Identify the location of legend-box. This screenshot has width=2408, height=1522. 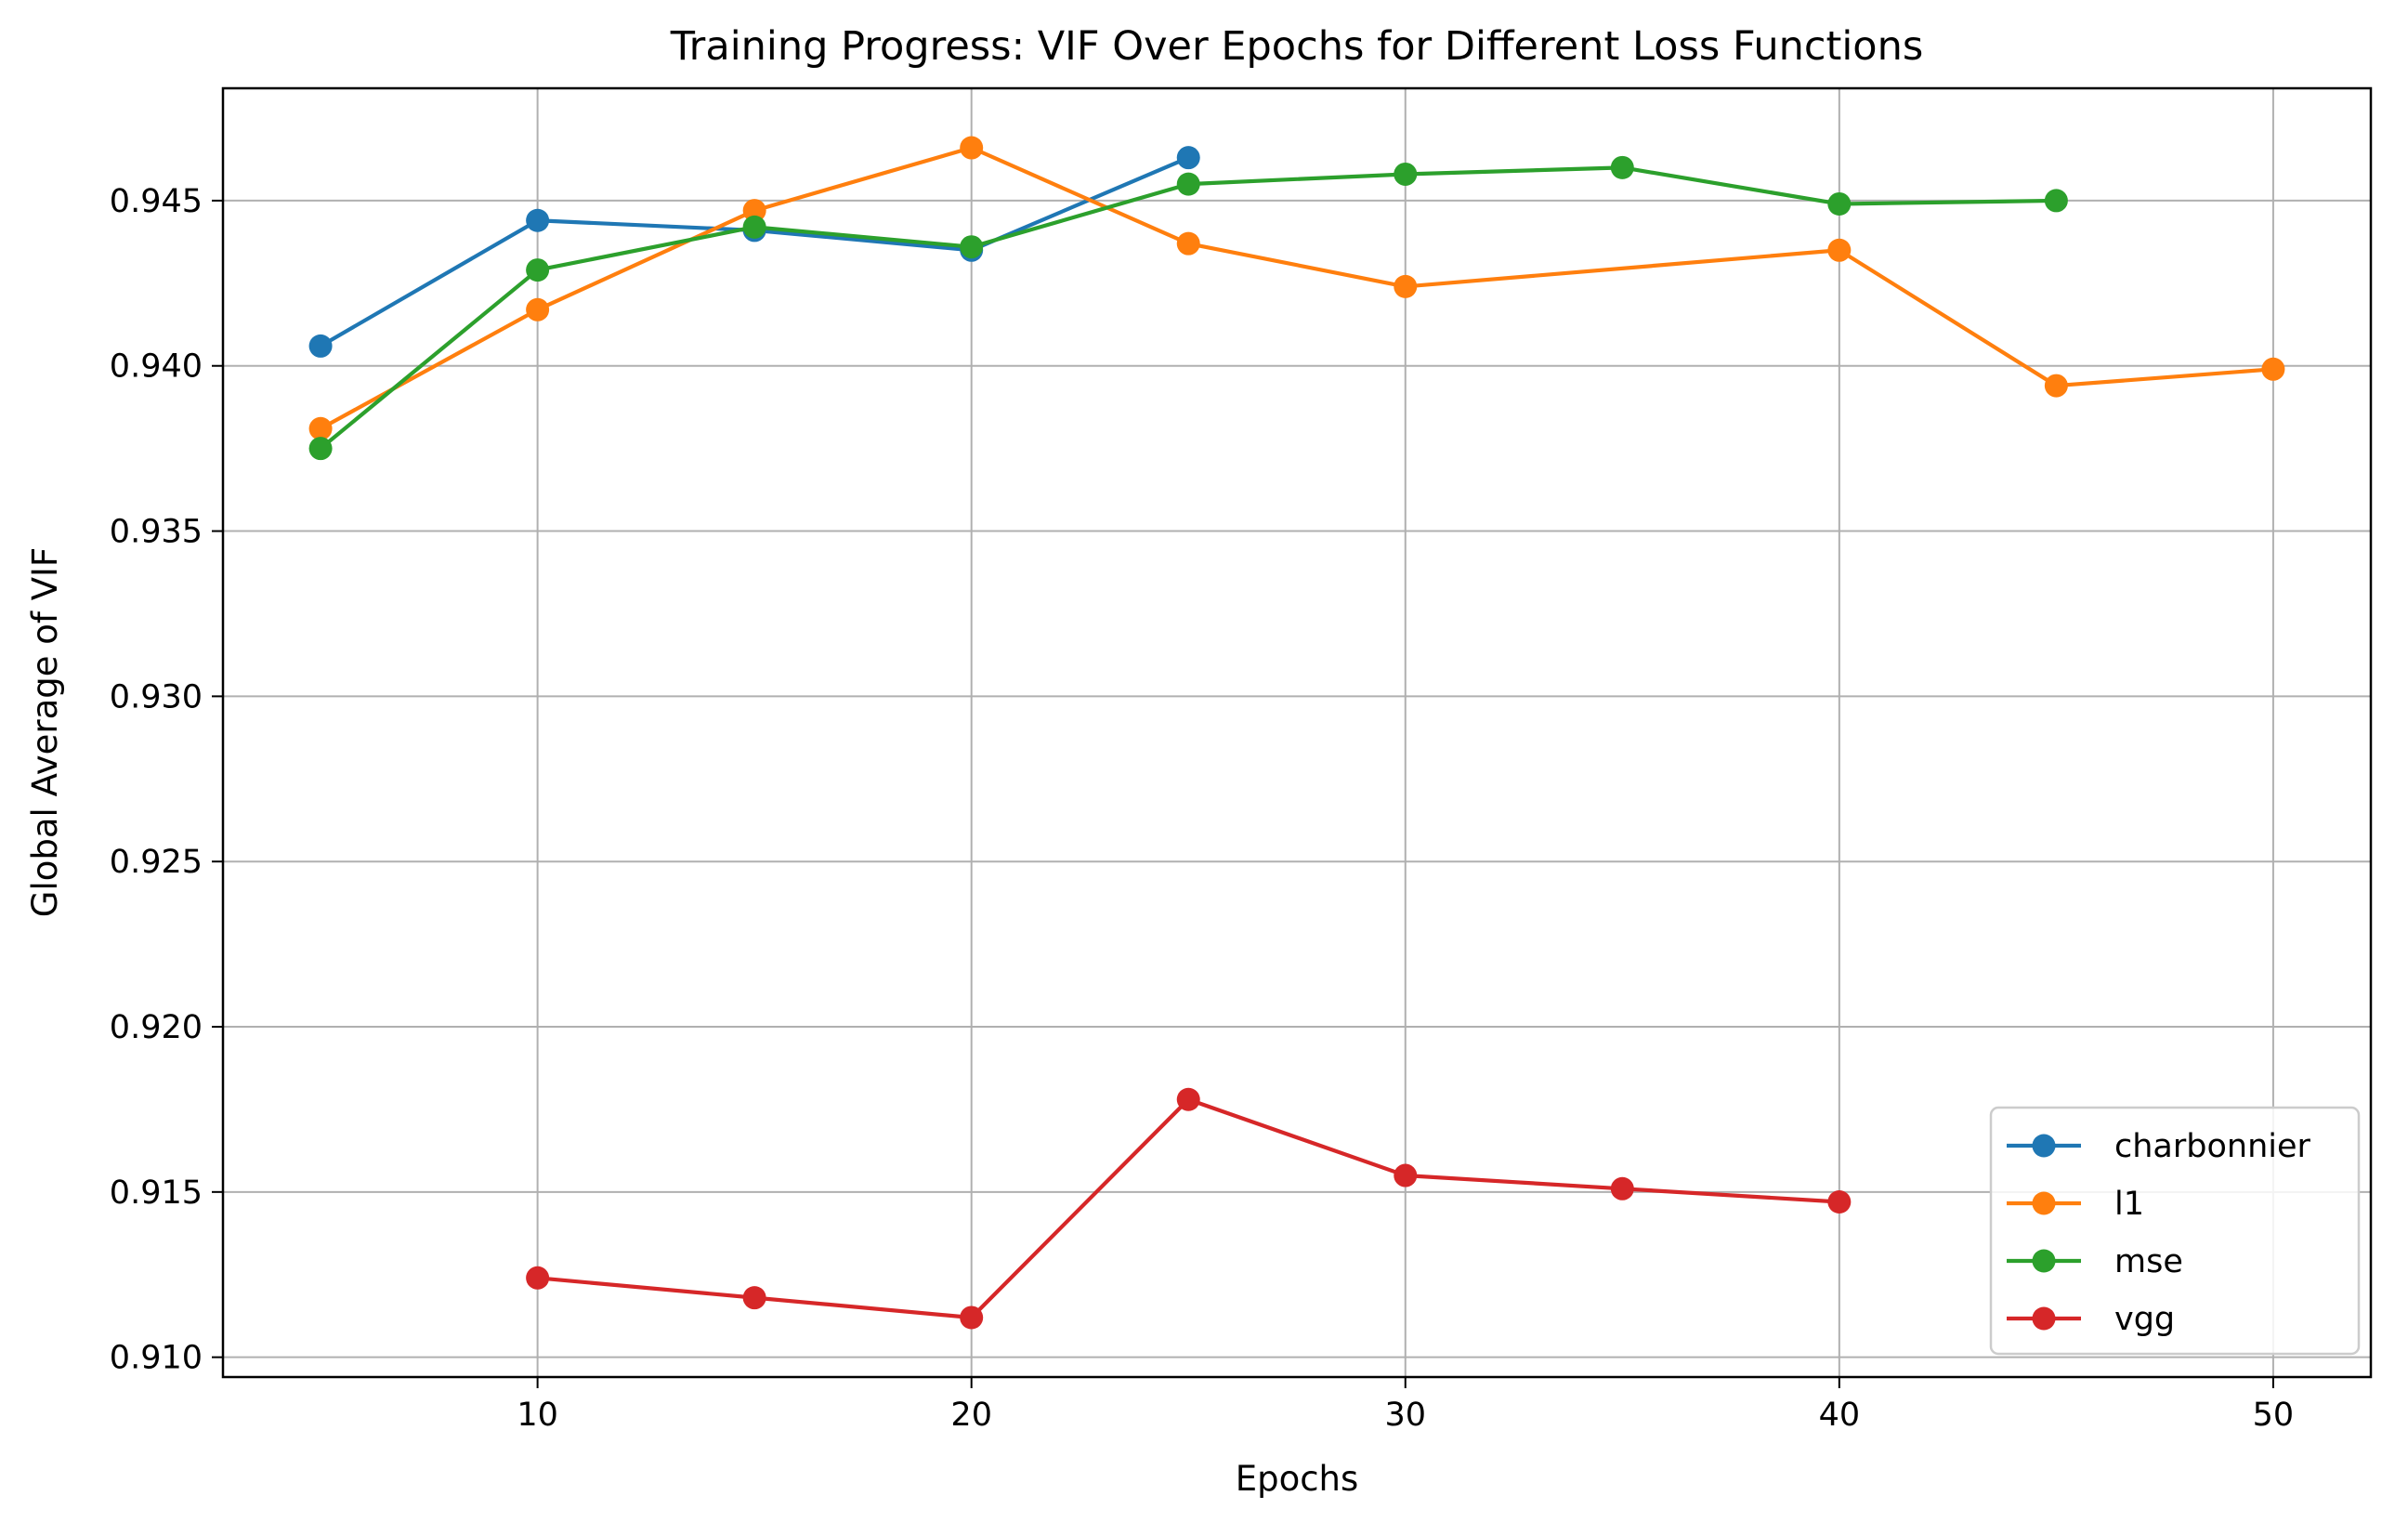
(2175, 1231).